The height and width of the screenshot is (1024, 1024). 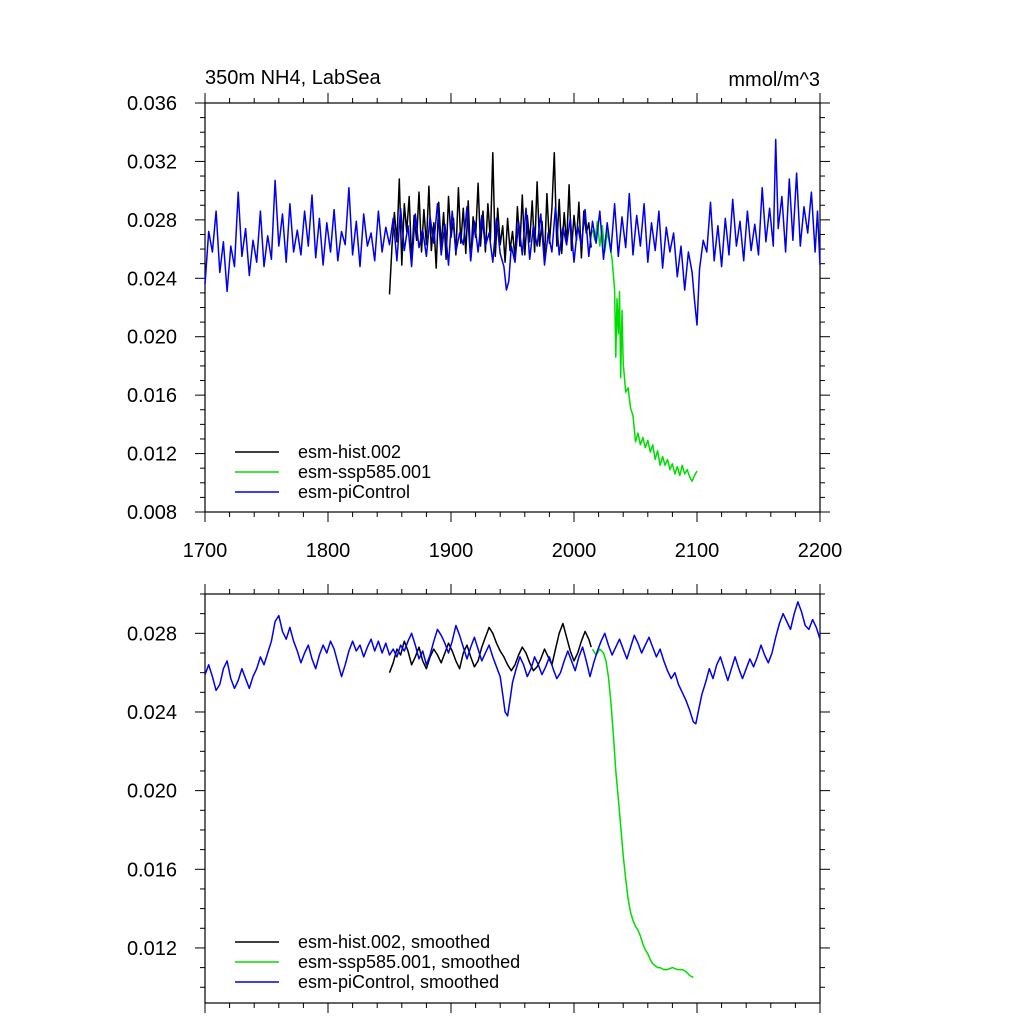 I want to click on legend-label: esm-hist.002, smoothed, so click(x=394, y=942).